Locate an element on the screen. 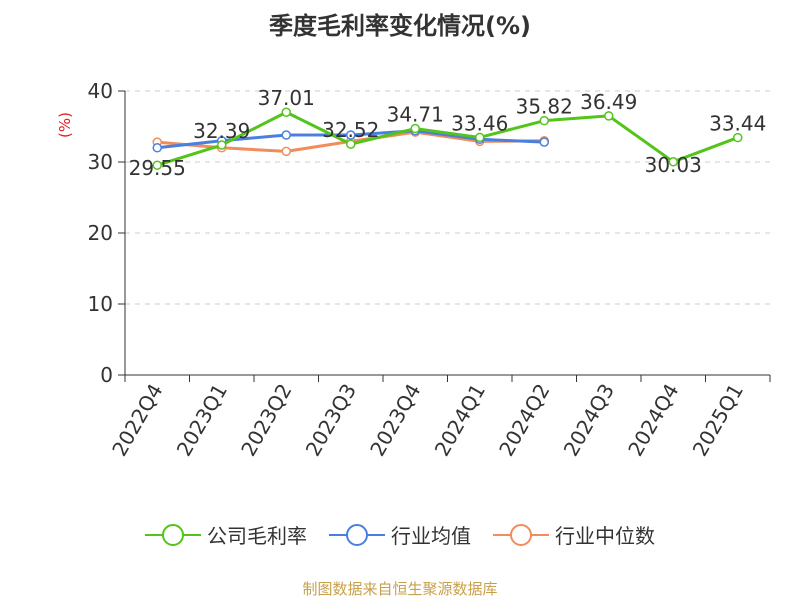 The height and width of the screenshot is (600, 800). series-layer is located at coordinates (447, 138).